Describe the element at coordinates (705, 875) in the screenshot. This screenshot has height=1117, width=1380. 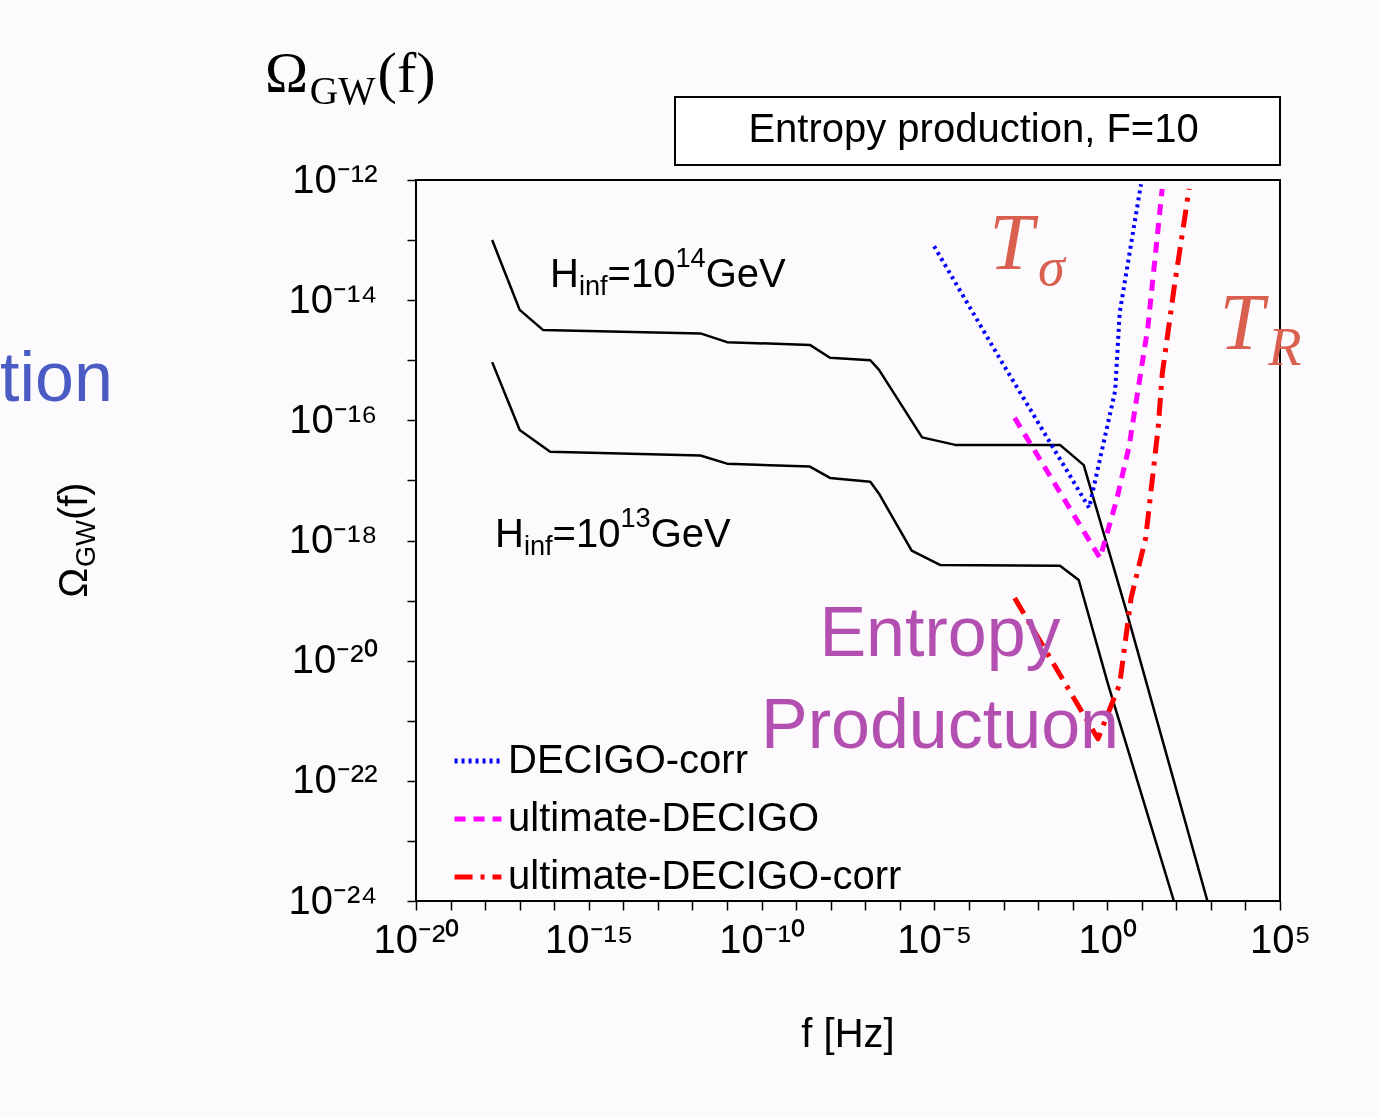
I see `legend-label: ultimate-DECIGO-corr` at that location.